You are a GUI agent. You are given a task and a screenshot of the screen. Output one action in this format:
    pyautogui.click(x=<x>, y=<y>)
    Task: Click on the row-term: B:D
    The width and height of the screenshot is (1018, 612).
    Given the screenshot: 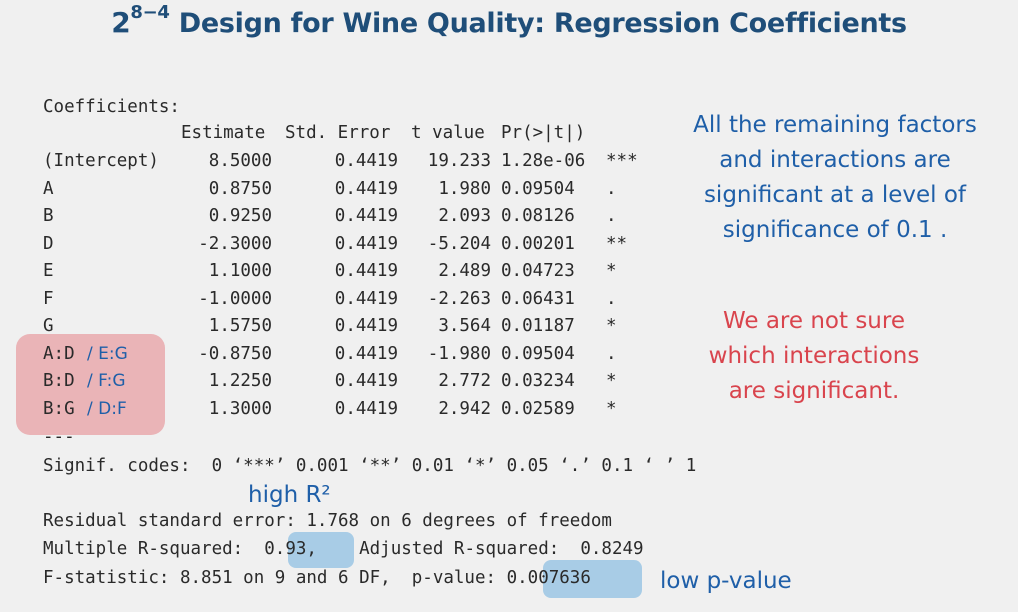 What is the action you would take?
    pyautogui.click(x=59, y=381)
    